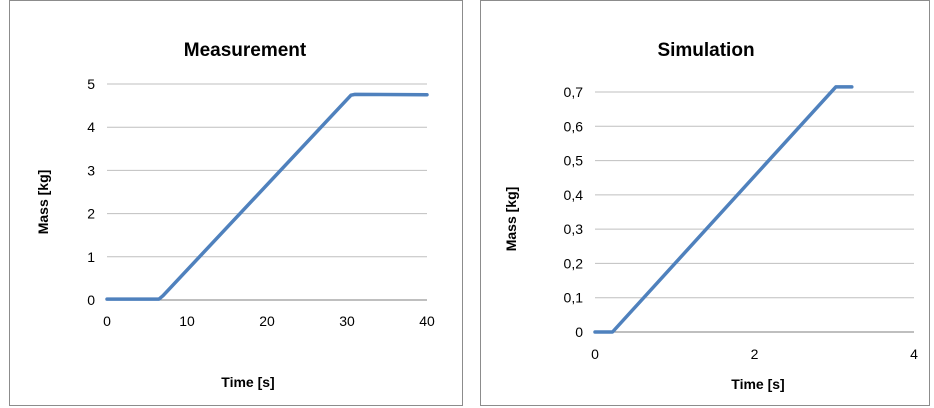 The height and width of the screenshot is (408, 934). I want to click on x-tick-label: 4, so click(914, 354).